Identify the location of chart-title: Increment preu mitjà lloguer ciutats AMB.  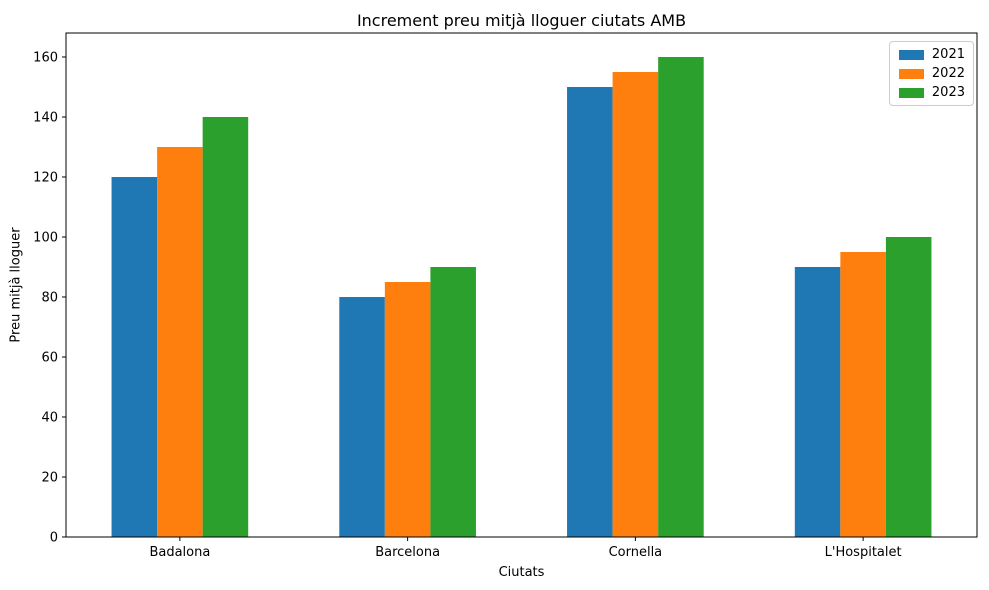
(521, 20).